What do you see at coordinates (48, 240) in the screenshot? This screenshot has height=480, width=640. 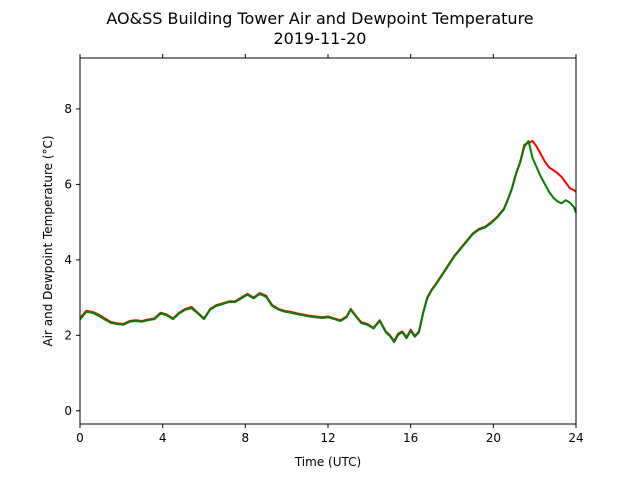 I see `y-axis-label: Air and Dewpoint Temperature (°C)` at bounding box center [48, 240].